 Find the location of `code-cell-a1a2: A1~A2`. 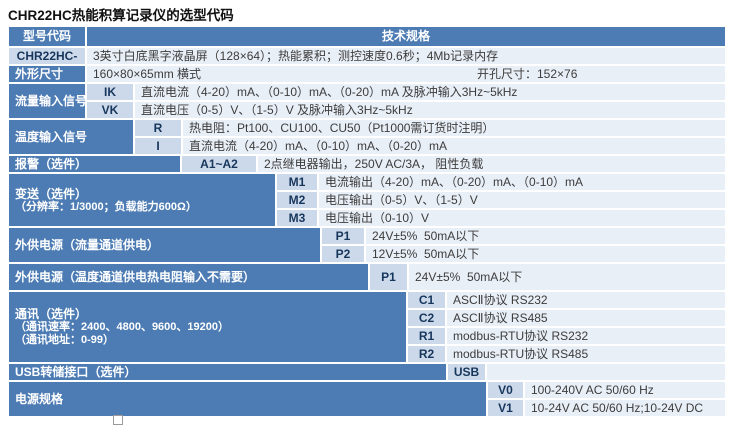

code-cell-a1a2: A1~A2 is located at coordinates (219, 164).